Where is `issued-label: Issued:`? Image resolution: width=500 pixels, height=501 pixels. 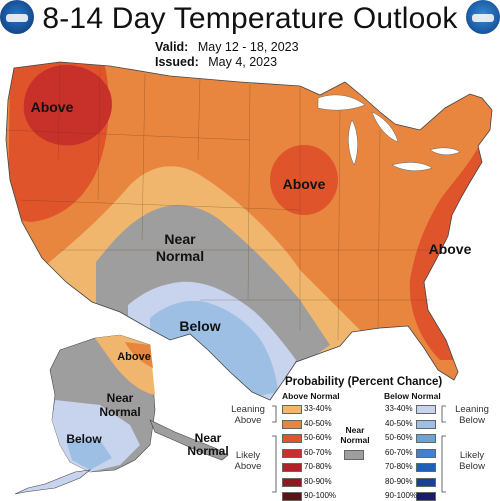 issued-label: Issued: is located at coordinates (177, 62).